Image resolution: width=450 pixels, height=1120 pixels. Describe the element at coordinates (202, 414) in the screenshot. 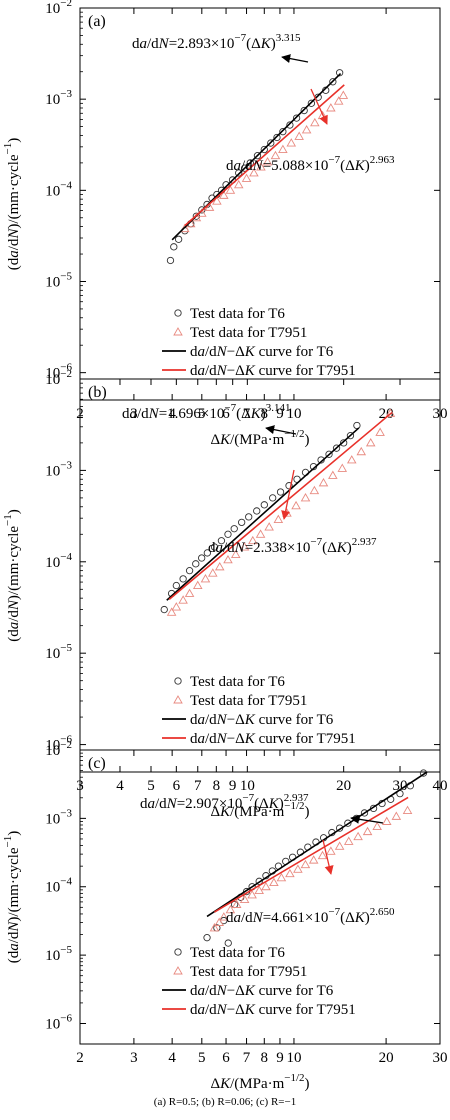

I see `x-tick-label: 5` at that location.